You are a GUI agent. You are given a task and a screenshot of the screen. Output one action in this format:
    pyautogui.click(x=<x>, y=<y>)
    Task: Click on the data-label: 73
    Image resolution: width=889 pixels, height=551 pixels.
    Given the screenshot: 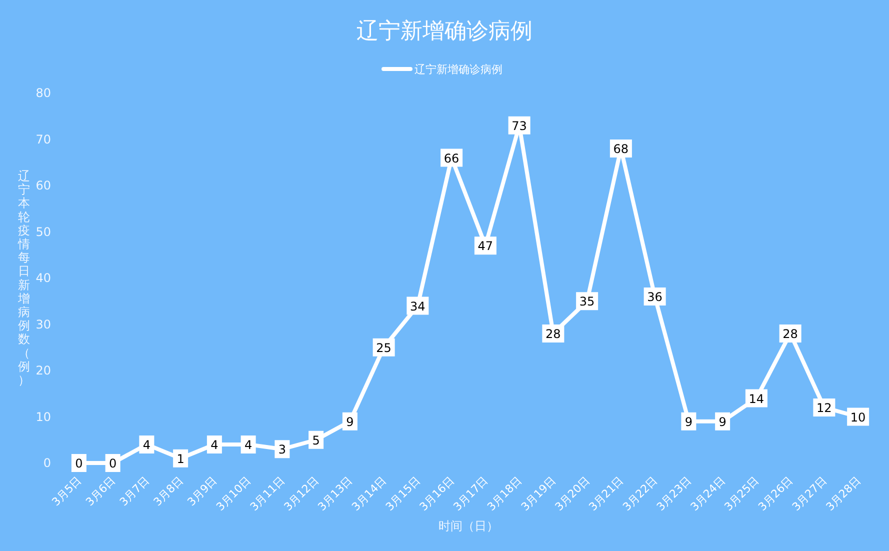 What is the action you would take?
    pyautogui.click(x=519, y=125)
    